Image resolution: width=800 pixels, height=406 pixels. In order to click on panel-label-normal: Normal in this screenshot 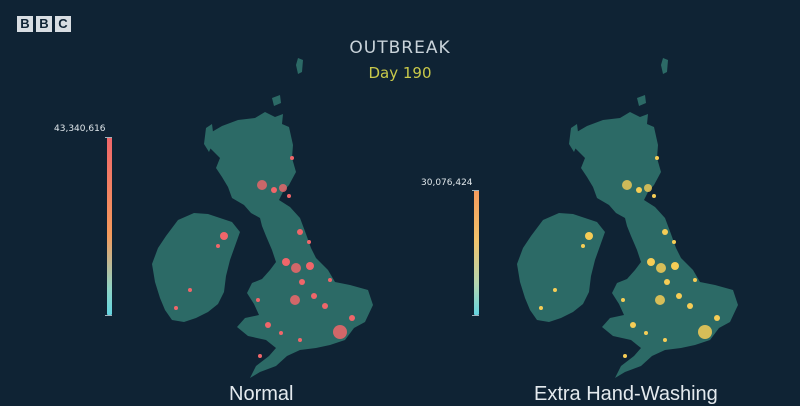, I will do `click(261, 394)`.